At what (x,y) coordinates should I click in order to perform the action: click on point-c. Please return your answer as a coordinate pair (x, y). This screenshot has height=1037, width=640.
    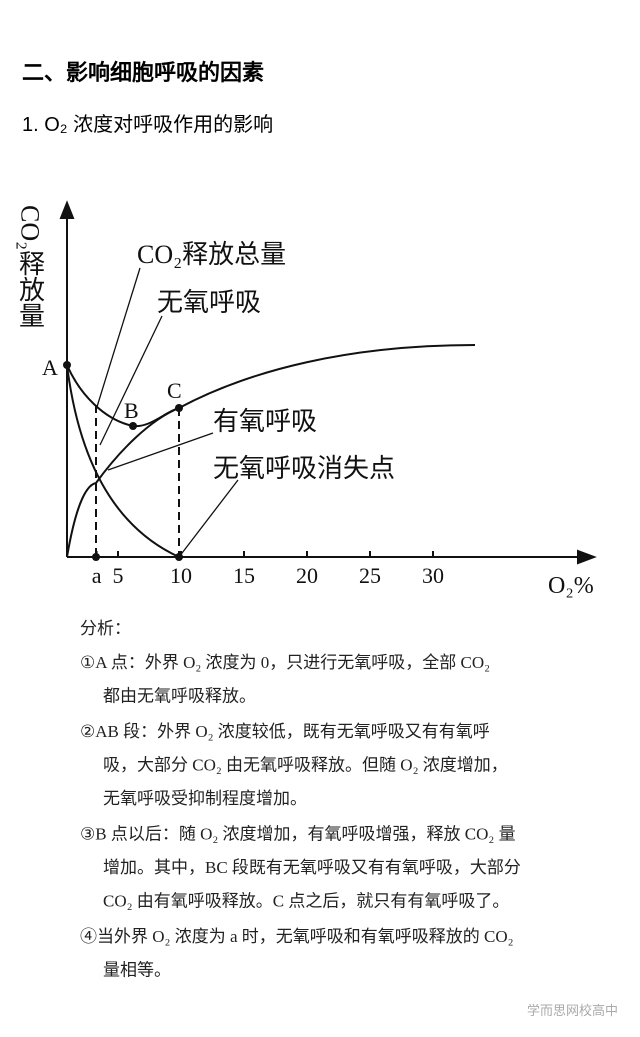
    Looking at the image, I should click on (179, 408).